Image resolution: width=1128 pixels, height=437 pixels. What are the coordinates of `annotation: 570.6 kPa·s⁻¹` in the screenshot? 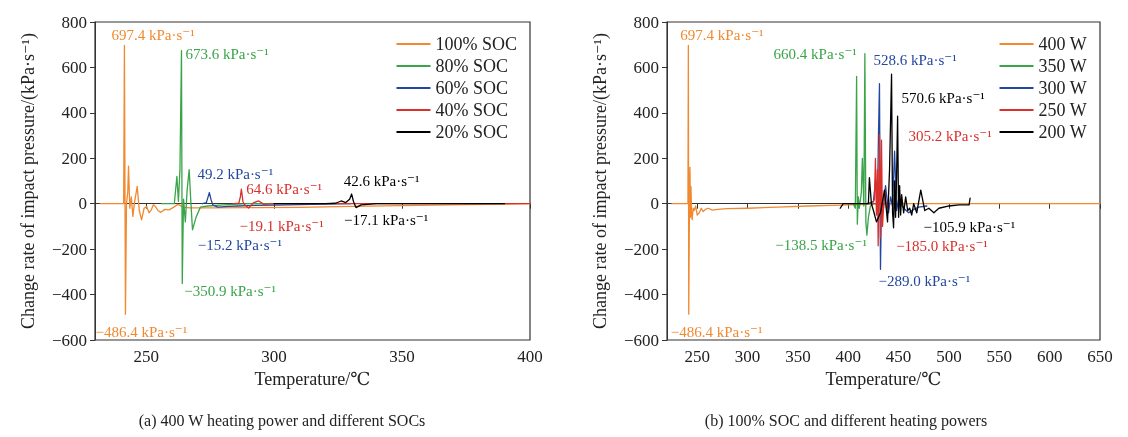 It's located at (943, 98).